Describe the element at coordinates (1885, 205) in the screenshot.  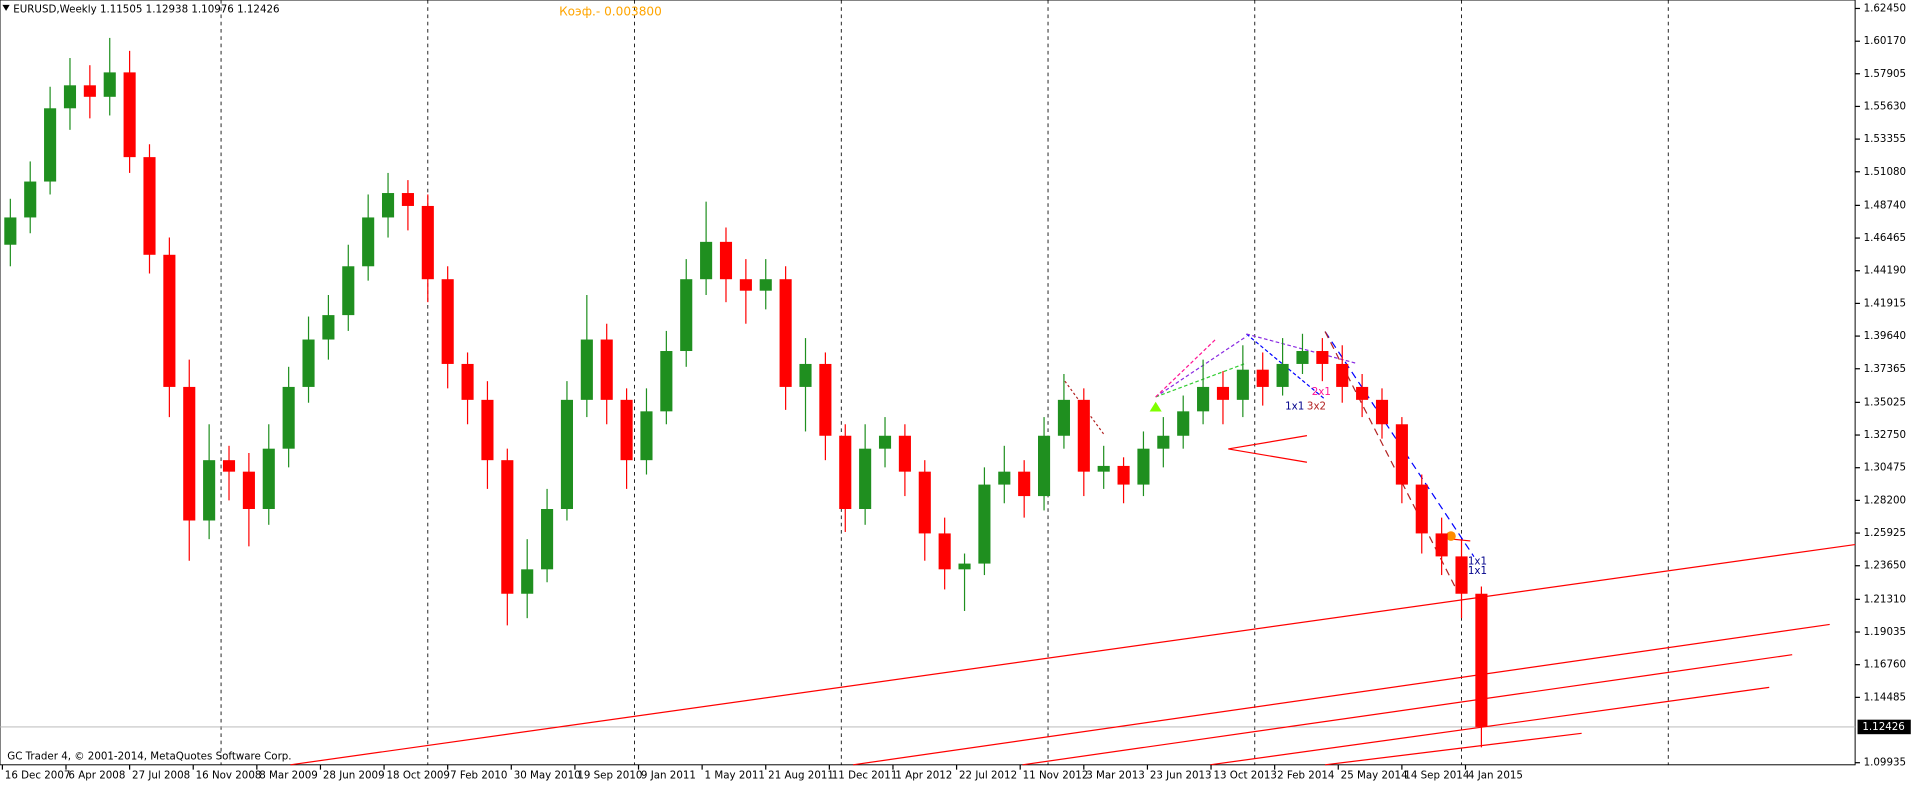
I see `y-tick-label: 1.48740` at that location.